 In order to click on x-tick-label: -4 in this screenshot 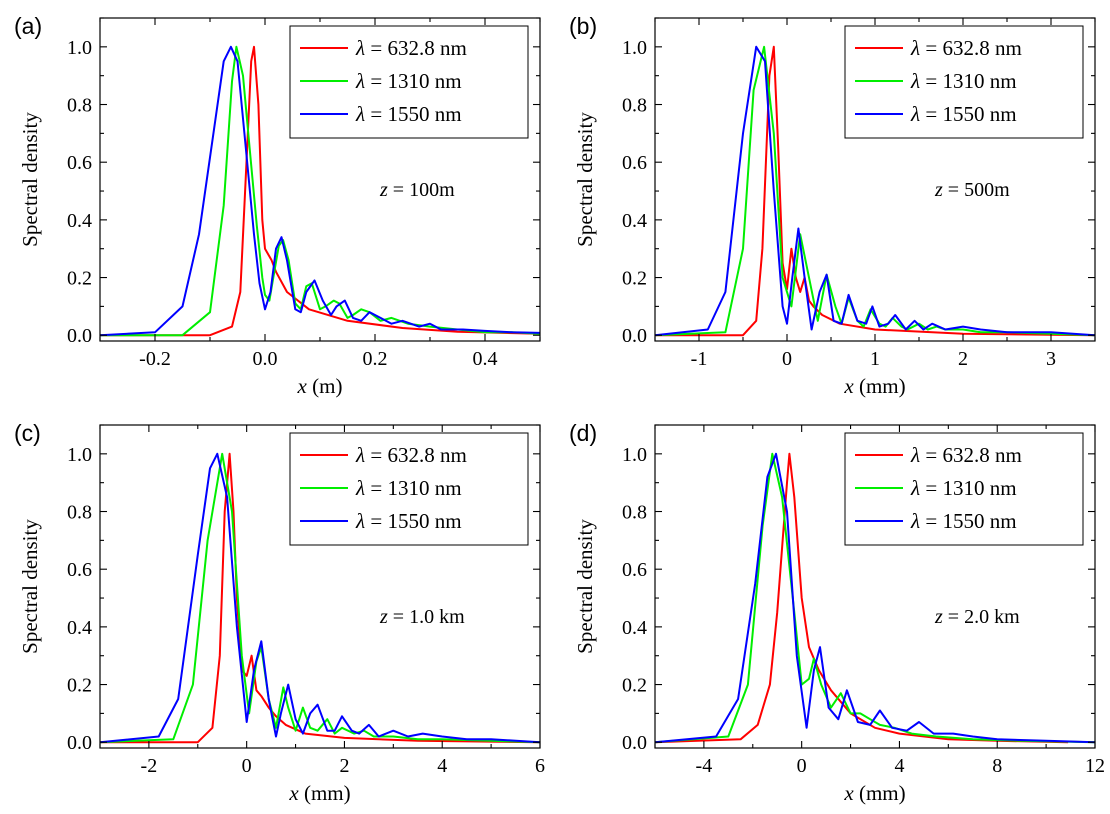, I will do `click(704, 766)`.